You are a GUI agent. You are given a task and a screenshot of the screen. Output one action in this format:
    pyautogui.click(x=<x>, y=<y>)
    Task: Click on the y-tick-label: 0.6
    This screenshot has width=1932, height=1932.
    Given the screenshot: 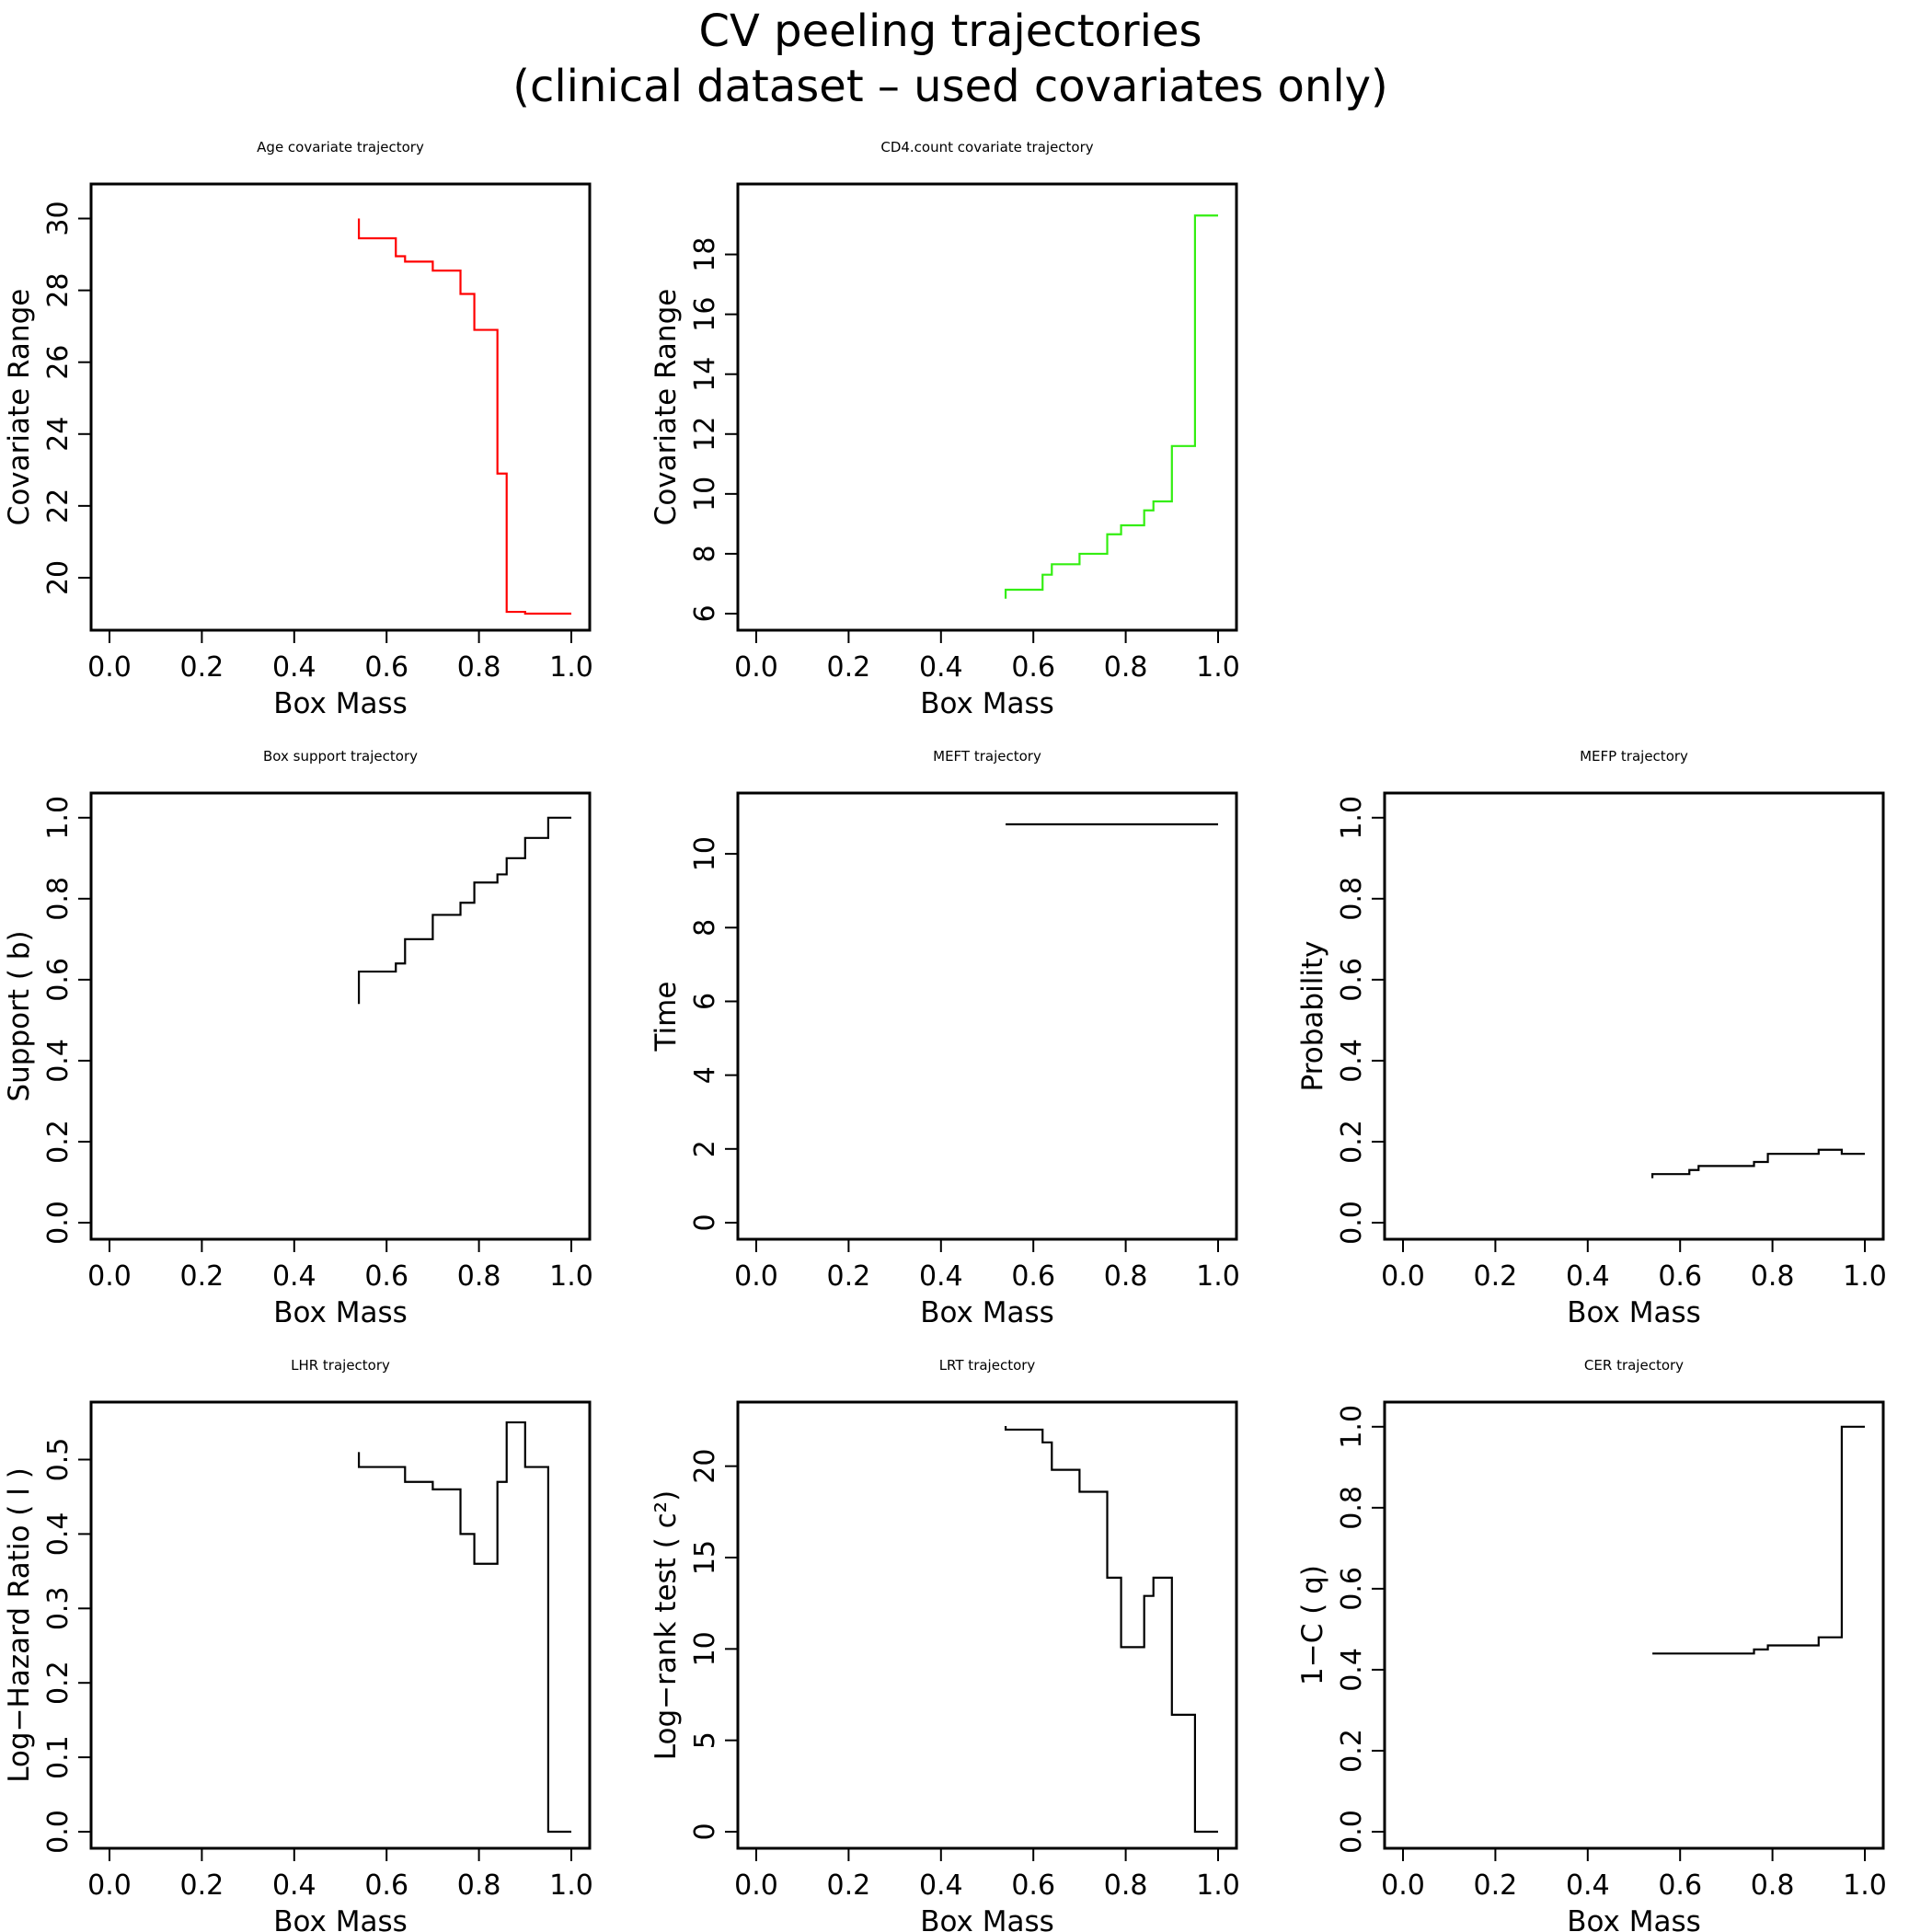 What is the action you would take?
    pyautogui.click(x=1352, y=1589)
    